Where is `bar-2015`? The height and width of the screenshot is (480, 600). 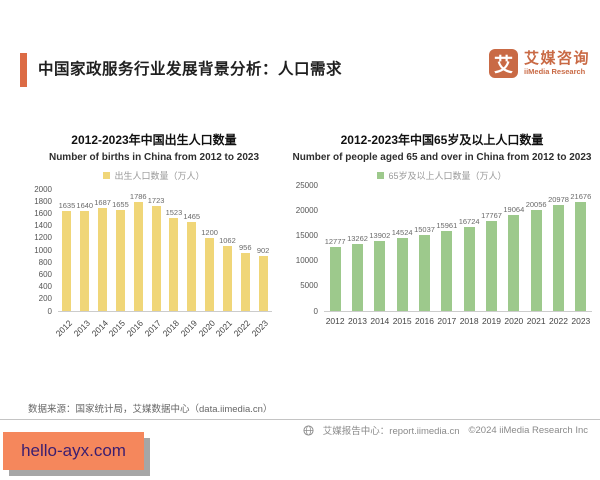
bar-2015 is located at coordinates (120, 260).